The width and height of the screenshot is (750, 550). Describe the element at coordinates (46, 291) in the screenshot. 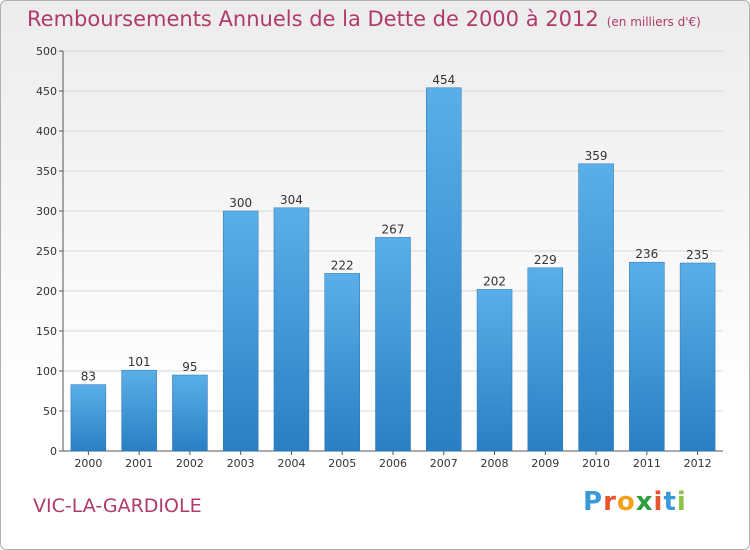

I see `y-tick-label: 200` at that location.